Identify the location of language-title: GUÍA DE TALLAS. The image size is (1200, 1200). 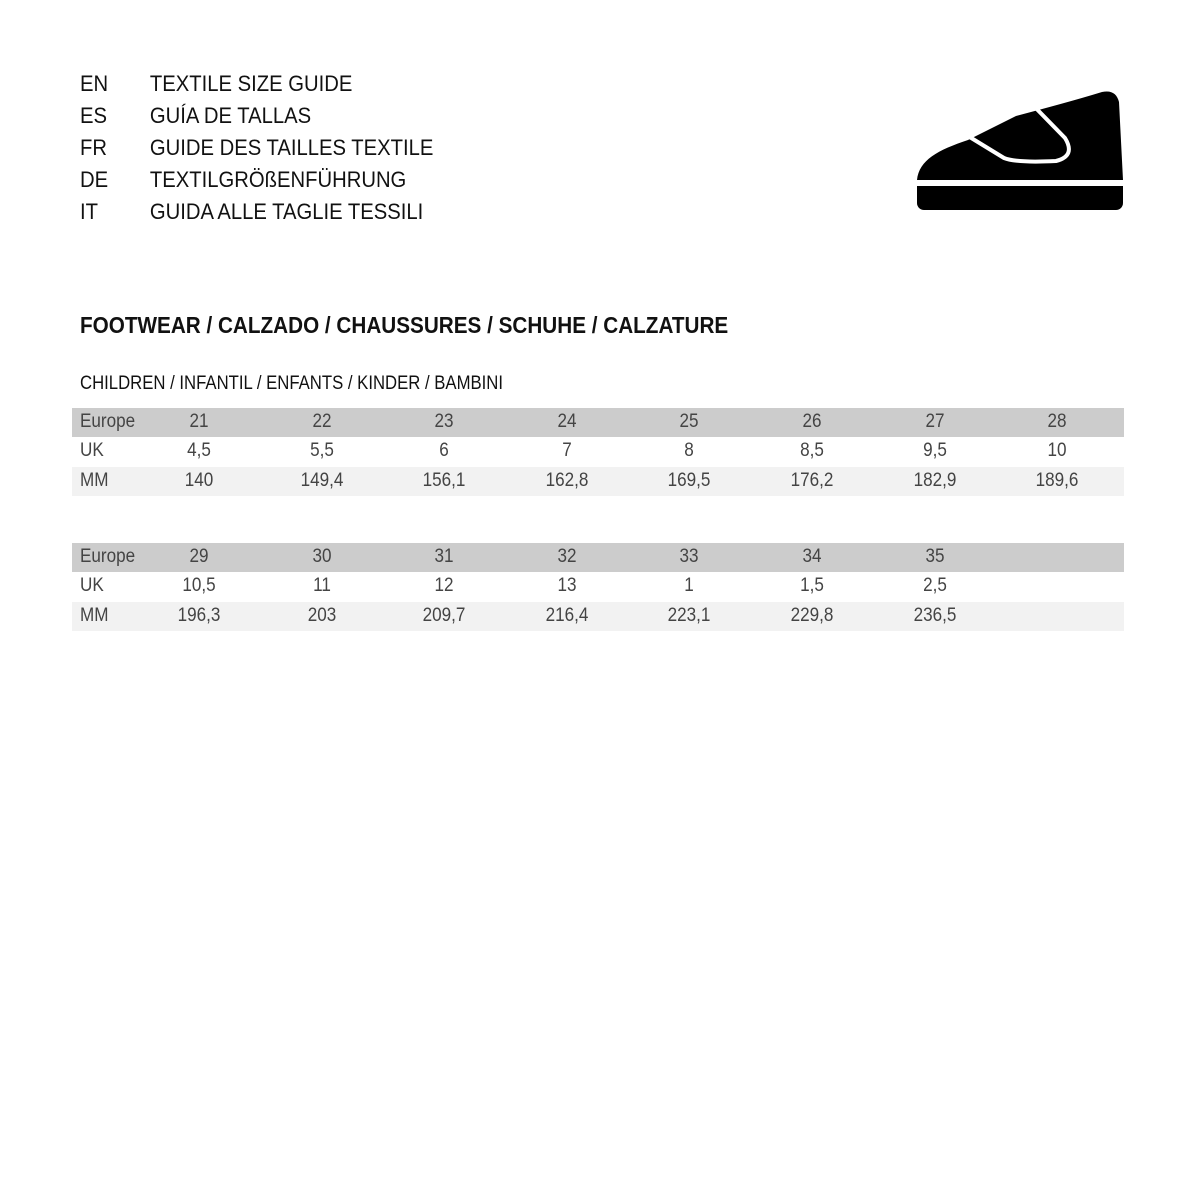
(230, 115).